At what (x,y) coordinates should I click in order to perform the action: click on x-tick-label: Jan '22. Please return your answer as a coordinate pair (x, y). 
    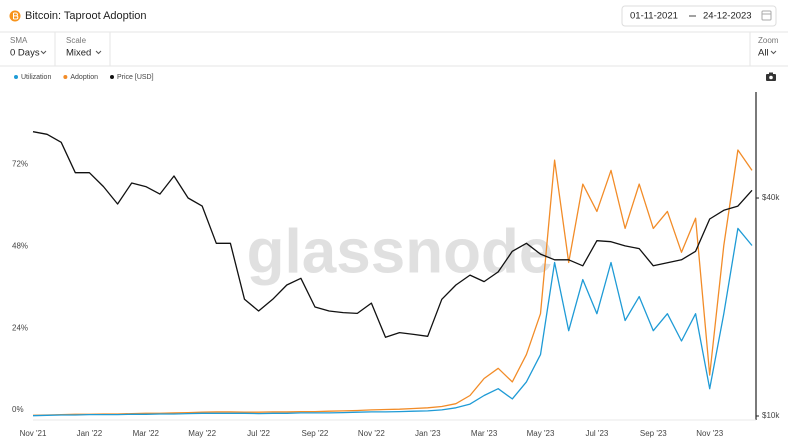
    Looking at the image, I should click on (90, 433).